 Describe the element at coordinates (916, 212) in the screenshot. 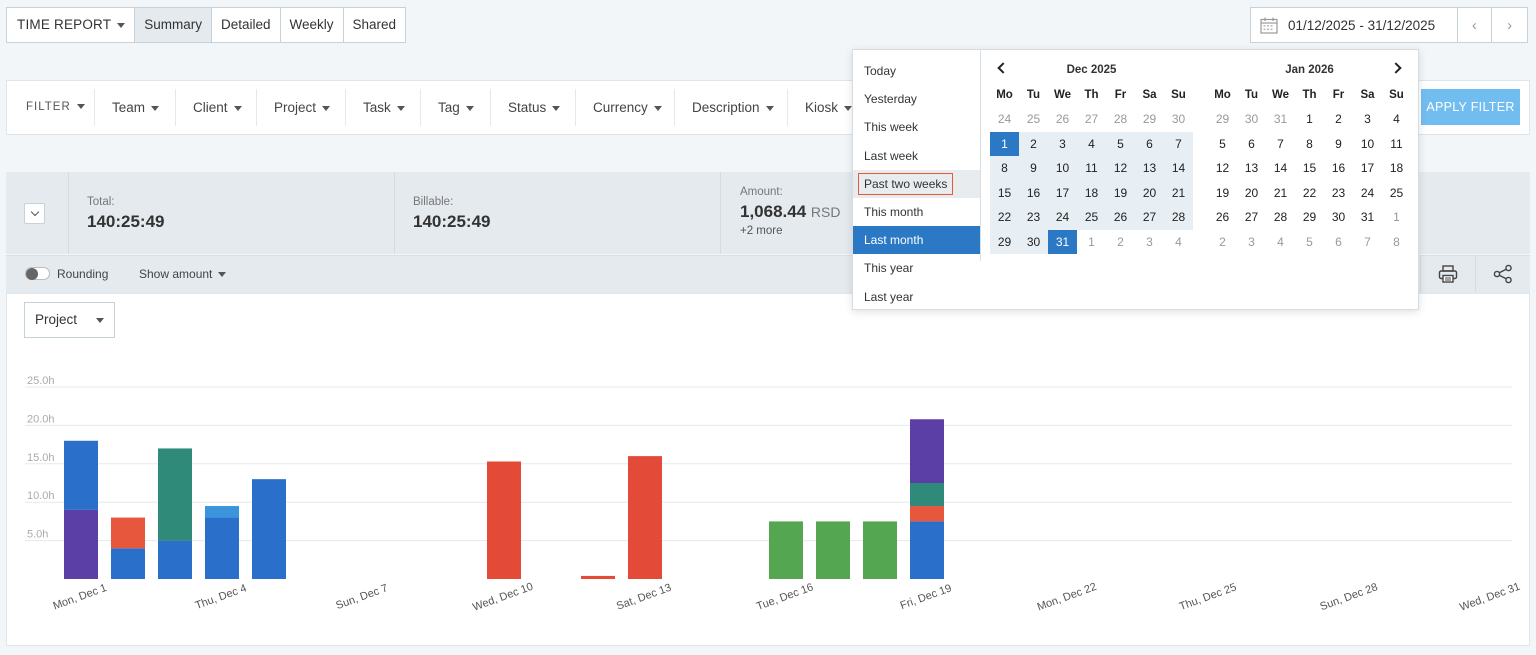

I see `preset-this-month: This month` at that location.